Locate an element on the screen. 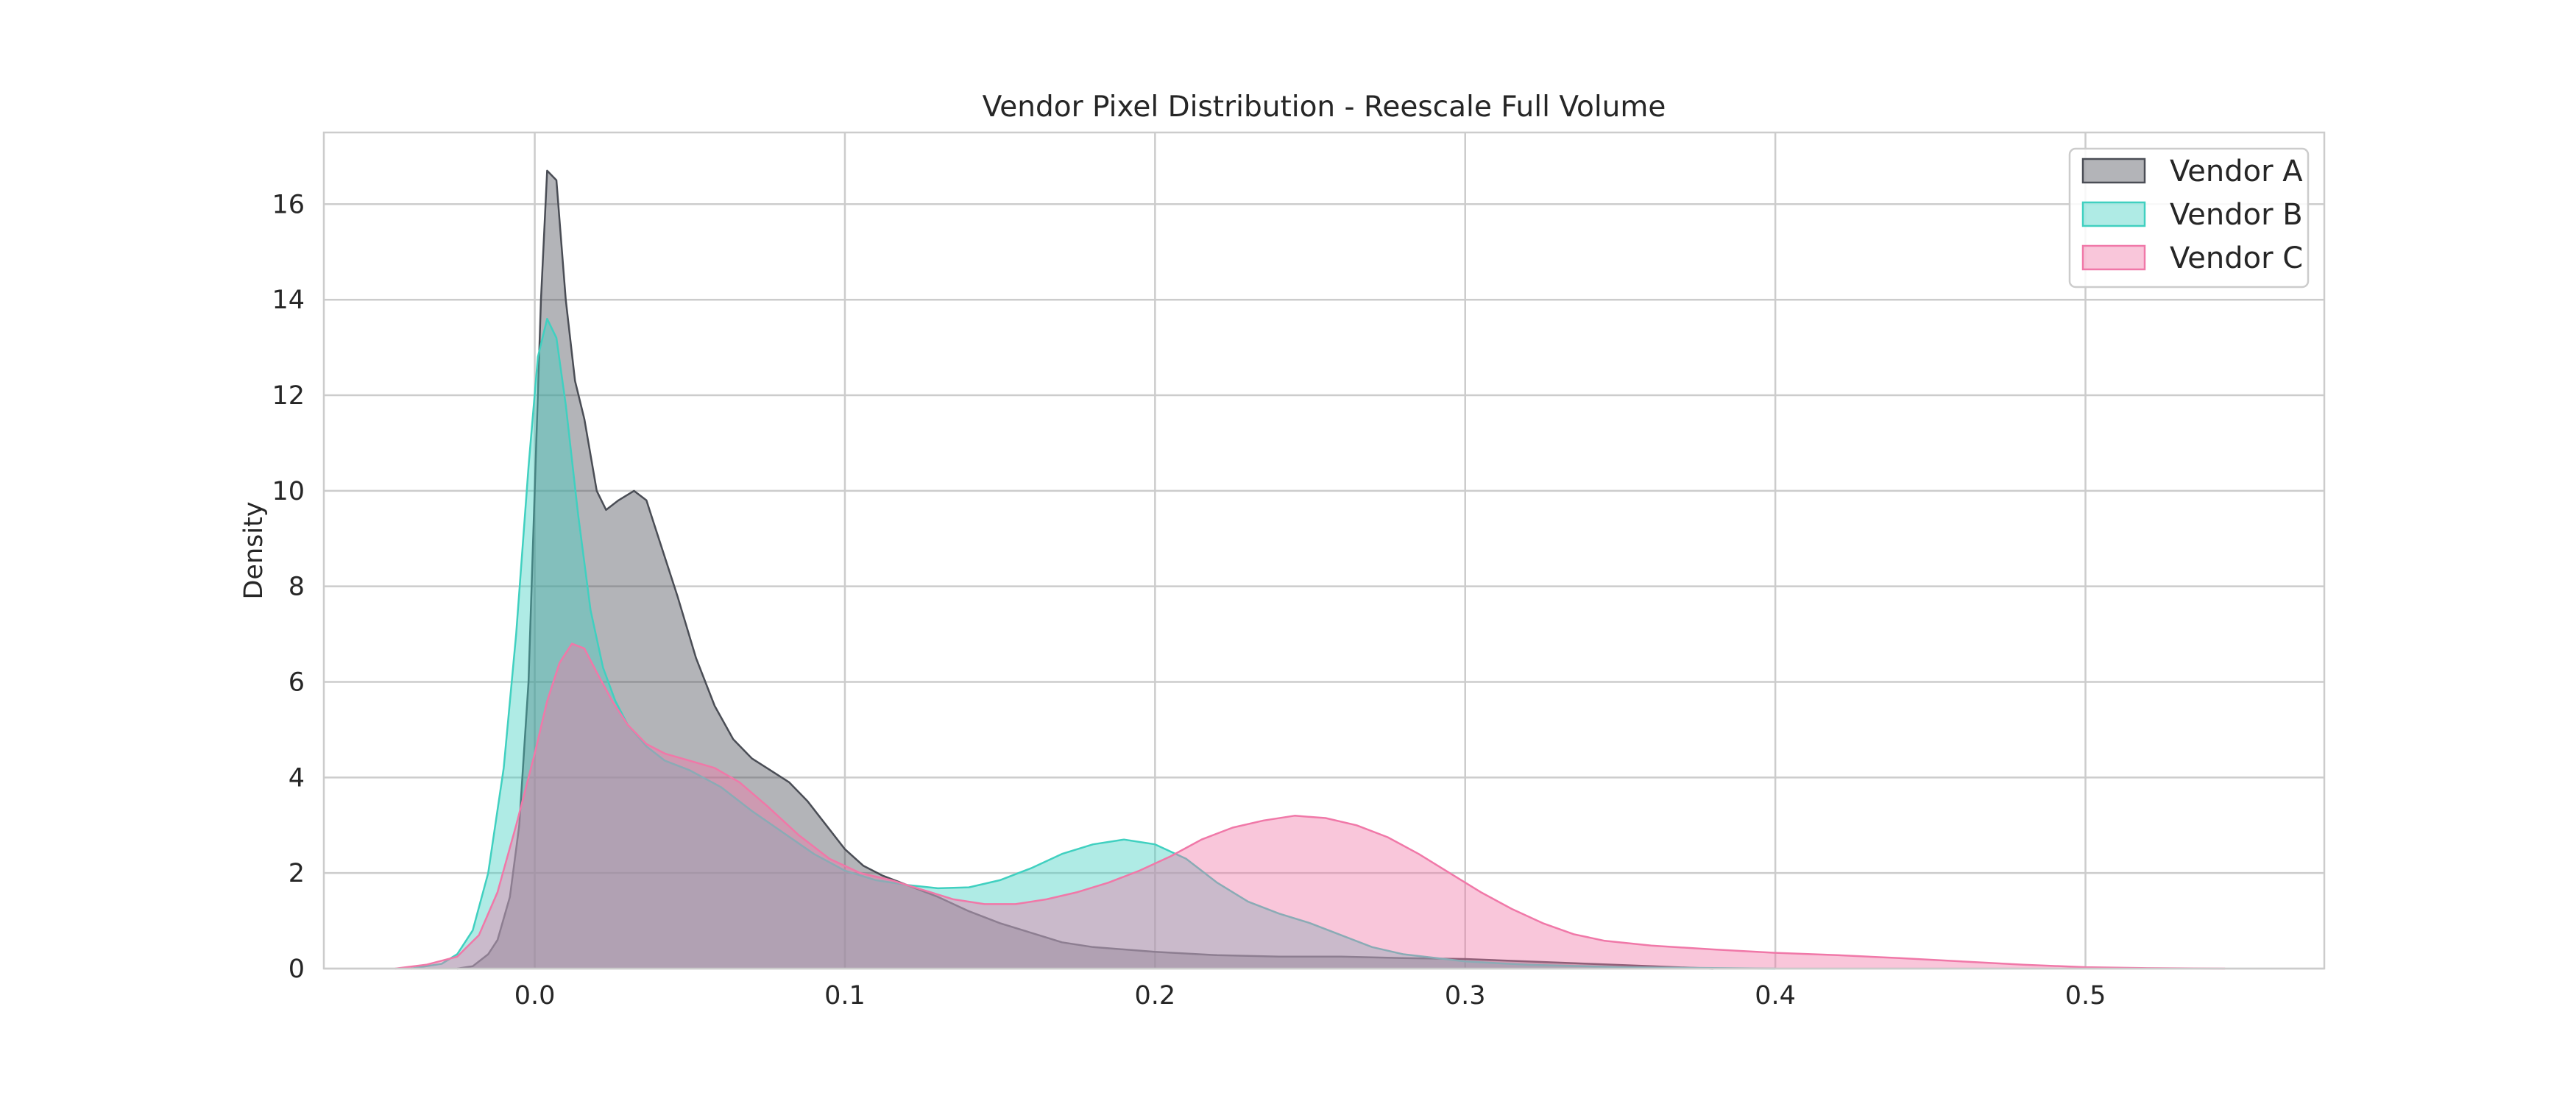 Image resolution: width=2576 pixels, height=1104 pixels. y-tick-label: 4 is located at coordinates (297, 778).